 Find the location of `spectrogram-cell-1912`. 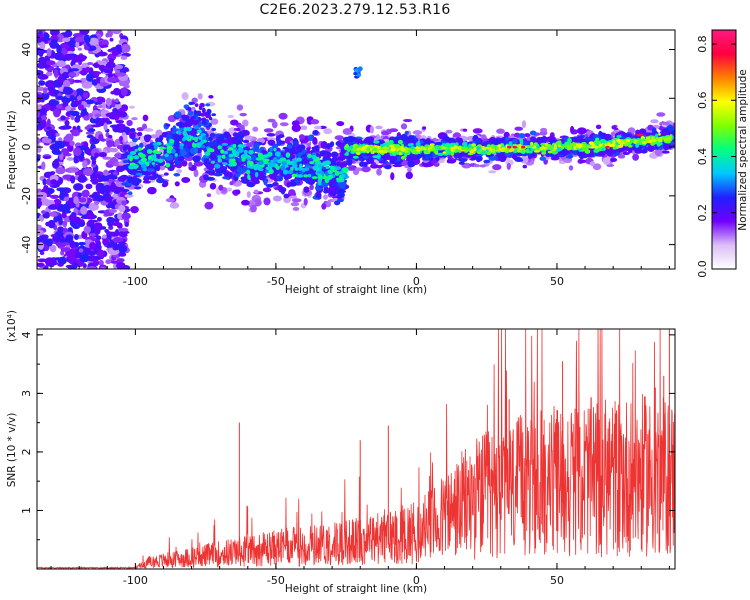

spectrogram-cell-1912 is located at coordinates (477, 166).